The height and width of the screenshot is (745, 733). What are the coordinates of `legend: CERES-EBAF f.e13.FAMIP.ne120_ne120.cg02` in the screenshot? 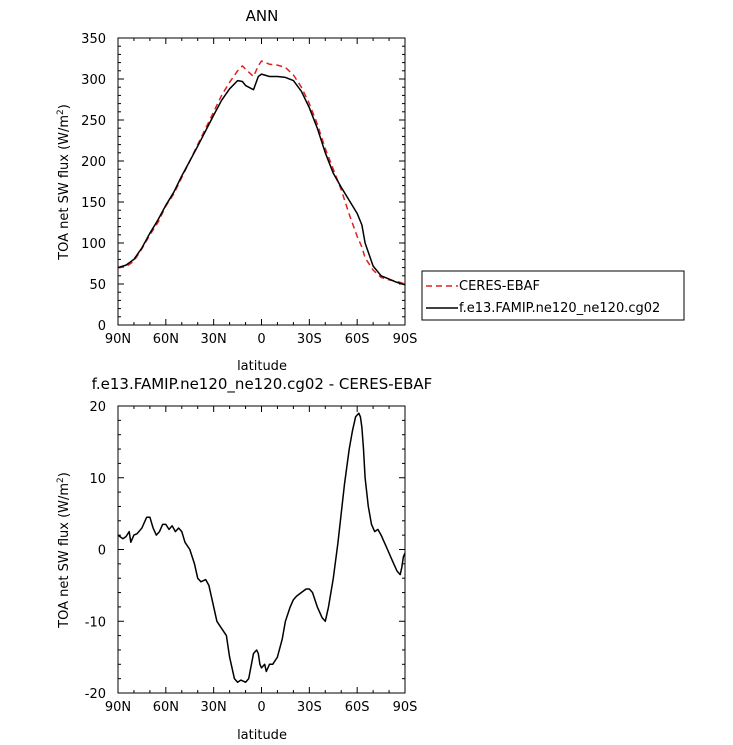 It's located at (553, 295).